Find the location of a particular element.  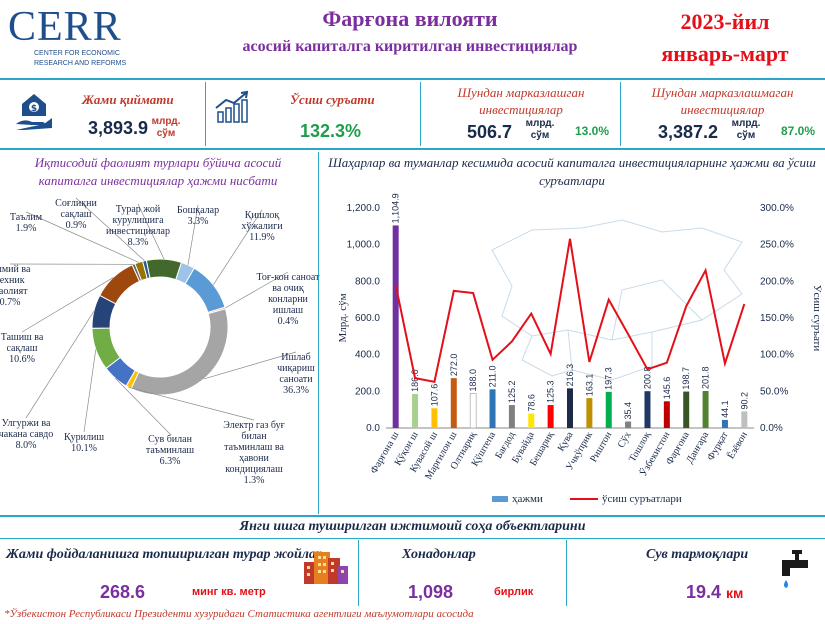

bar-value-label-10: 163.1 is located at coordinates (589, 385).